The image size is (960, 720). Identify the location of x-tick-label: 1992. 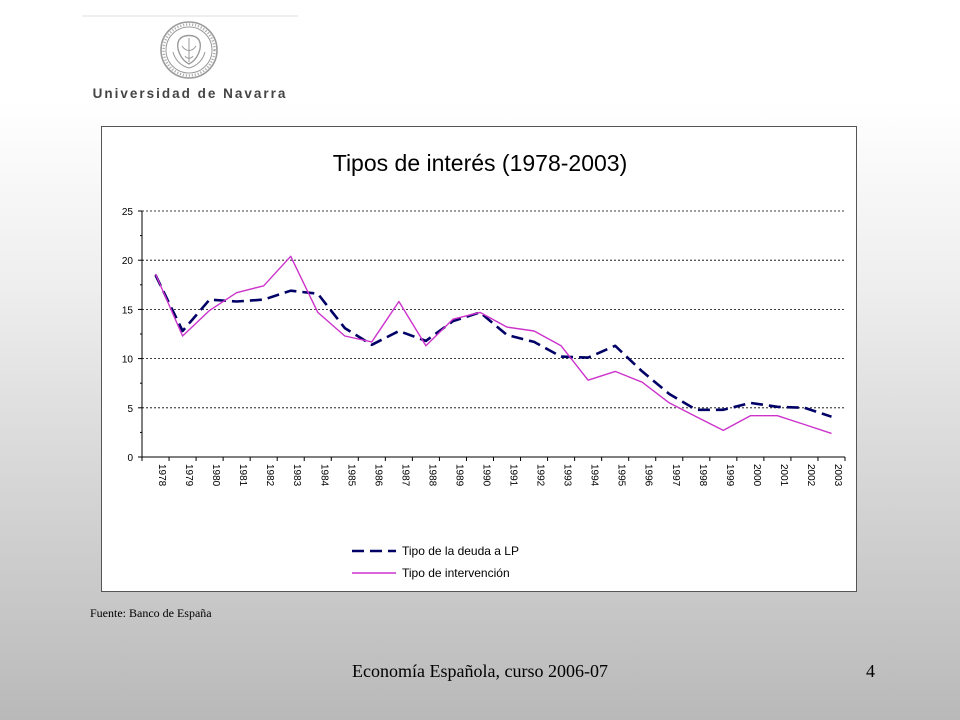
(540, 475).